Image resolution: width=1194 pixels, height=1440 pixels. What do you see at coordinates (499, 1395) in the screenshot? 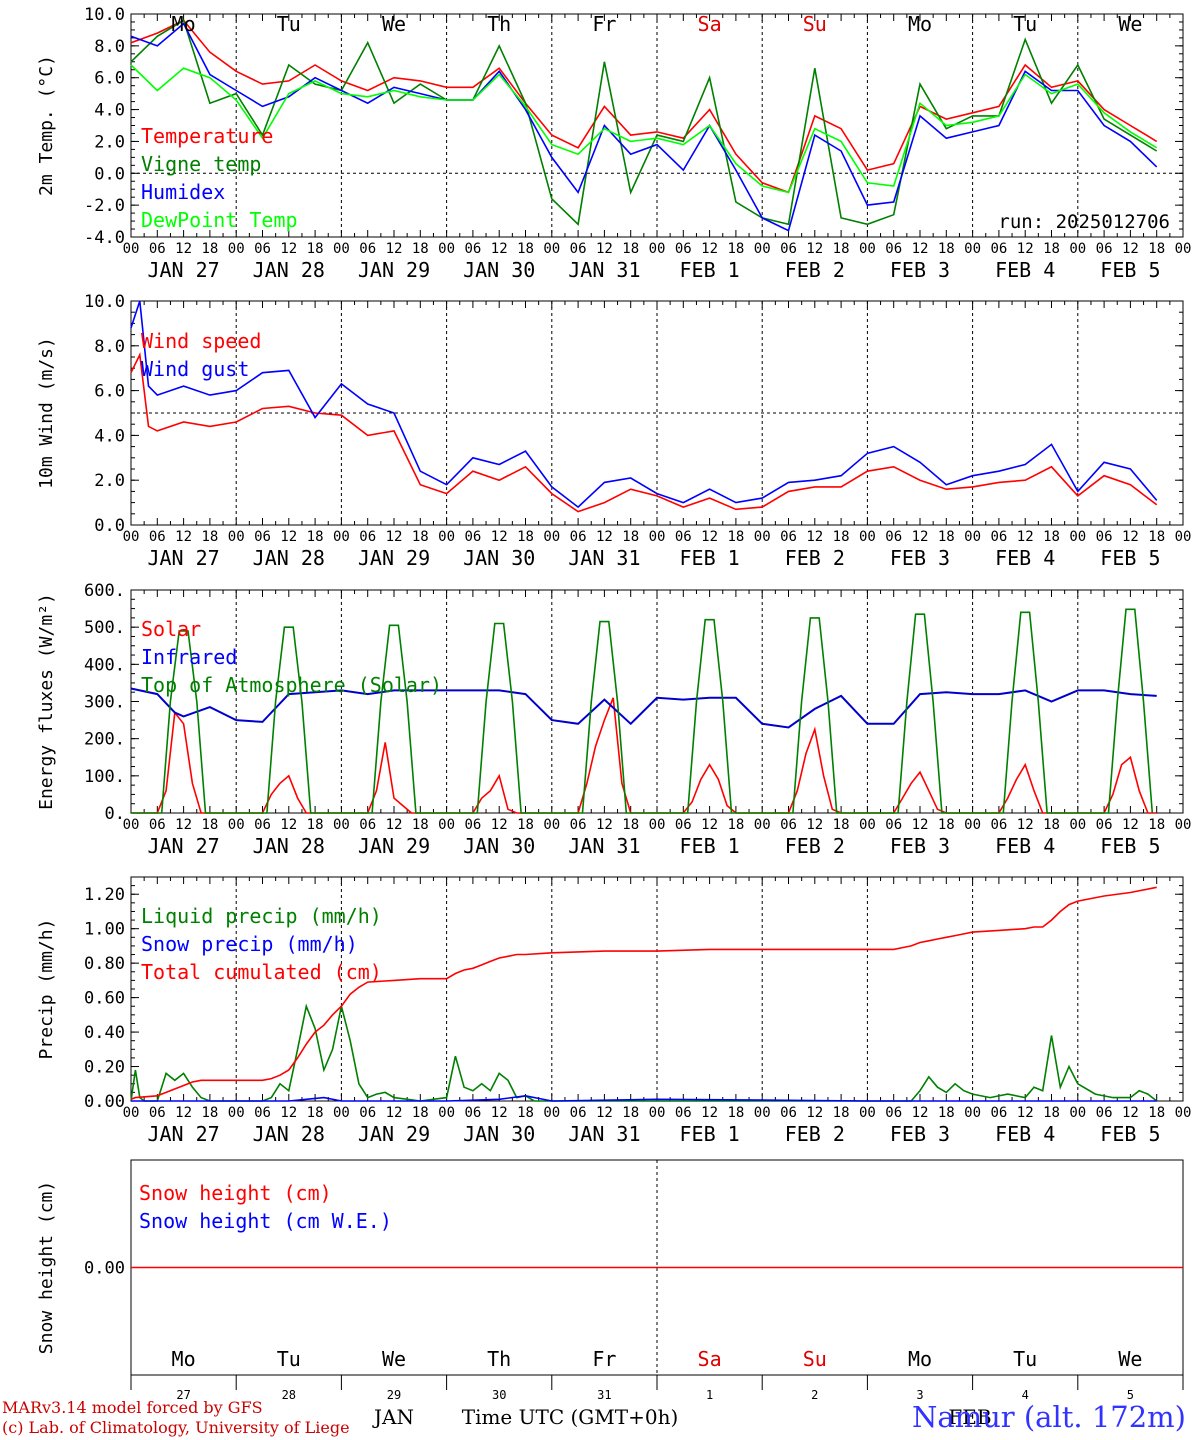
I see `bottom-day-number: 30` at bounding box center [499, 1395].